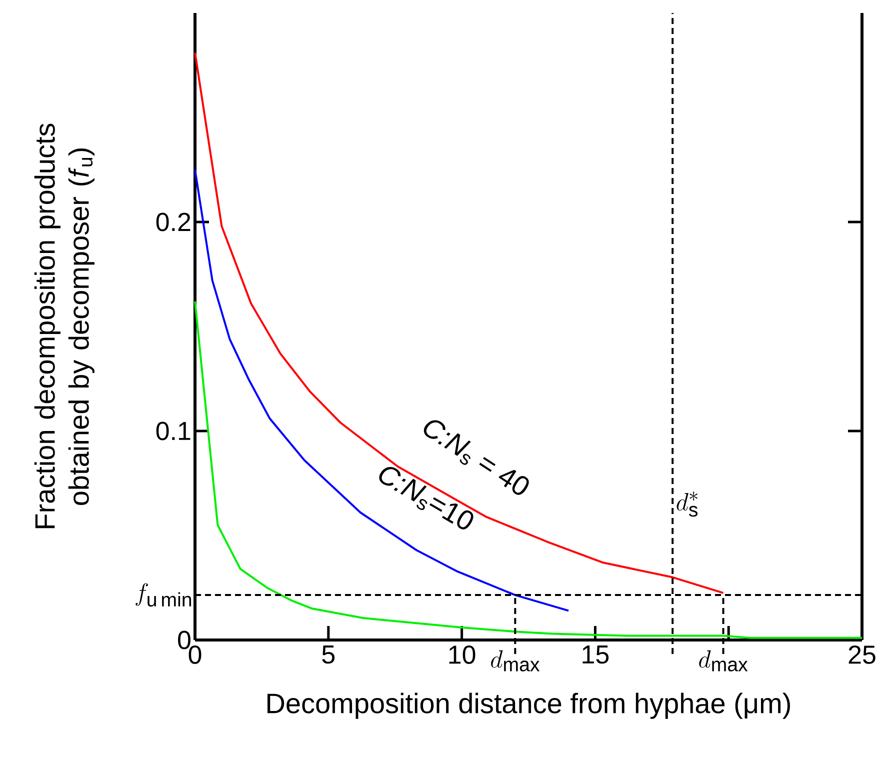 The height and width of the screenshot is (757, 889). Describe the element at coordinates (173, 431) in the screenshot. I see `y-tick-label: 0.1` at that location.